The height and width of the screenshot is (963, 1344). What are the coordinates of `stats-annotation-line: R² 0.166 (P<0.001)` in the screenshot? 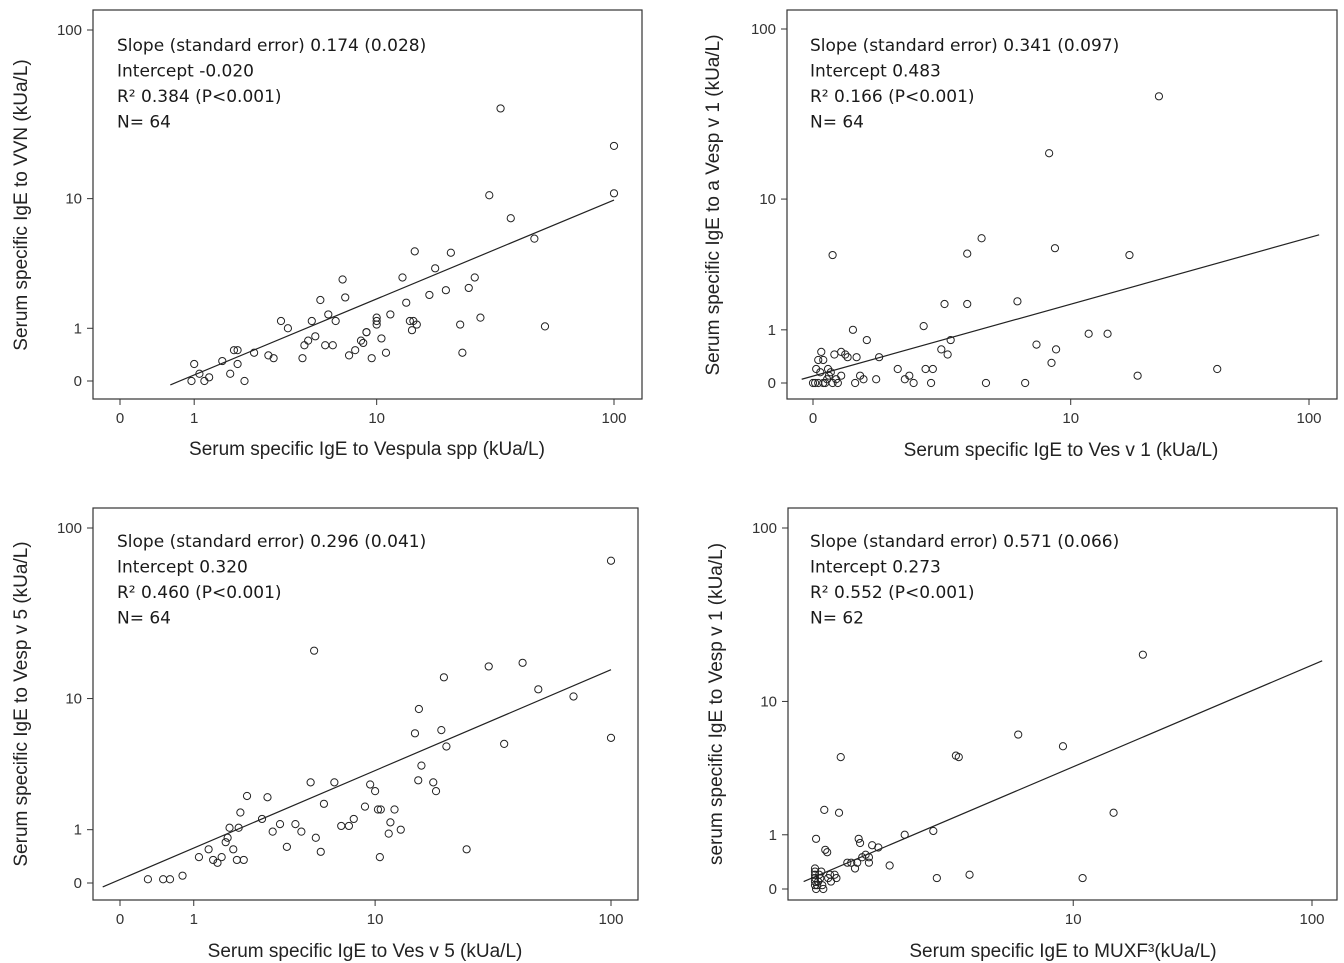 It's located at (892, 97).